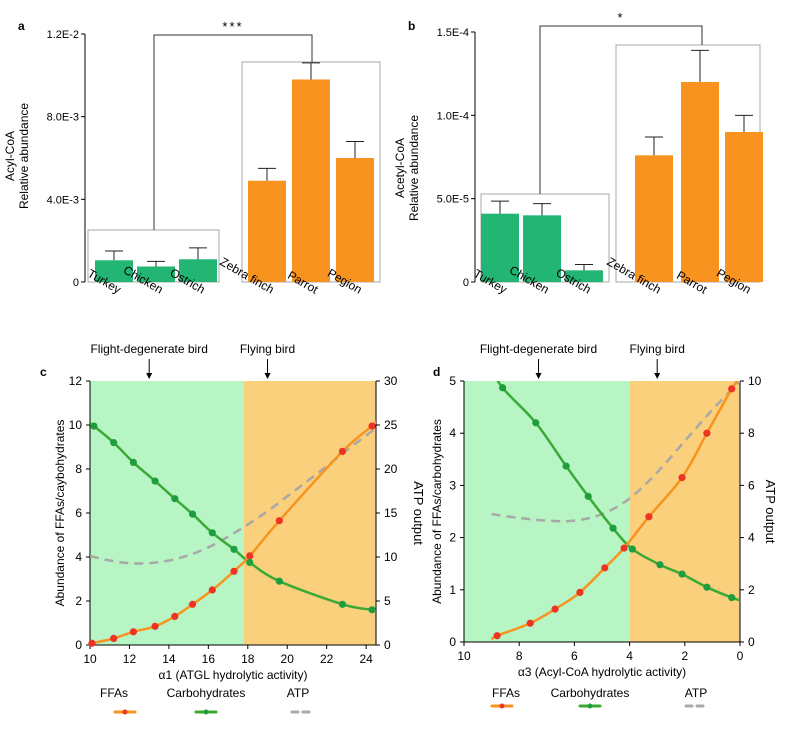 The height and width of the screenshot is (745, 800). I want to click on bar-pegion, so click(355, 220).